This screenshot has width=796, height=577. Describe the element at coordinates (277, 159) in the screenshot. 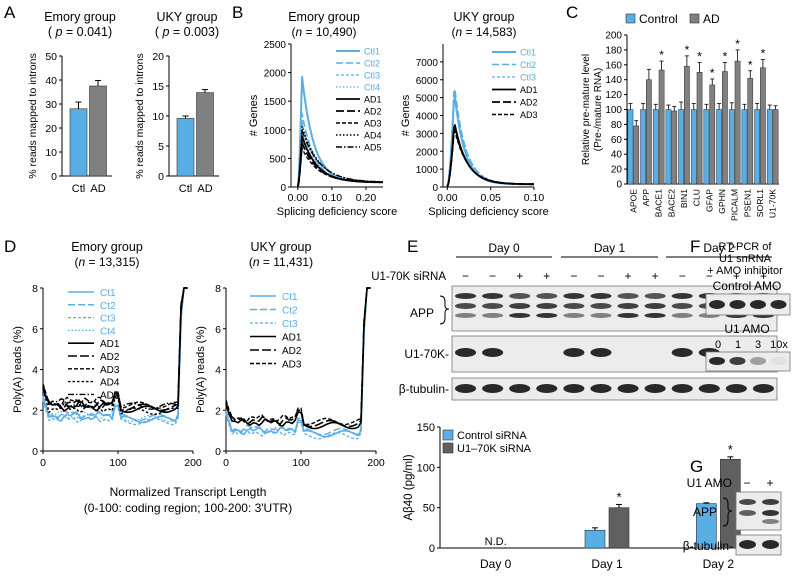

I see `y-tick-label: 500` at that location.